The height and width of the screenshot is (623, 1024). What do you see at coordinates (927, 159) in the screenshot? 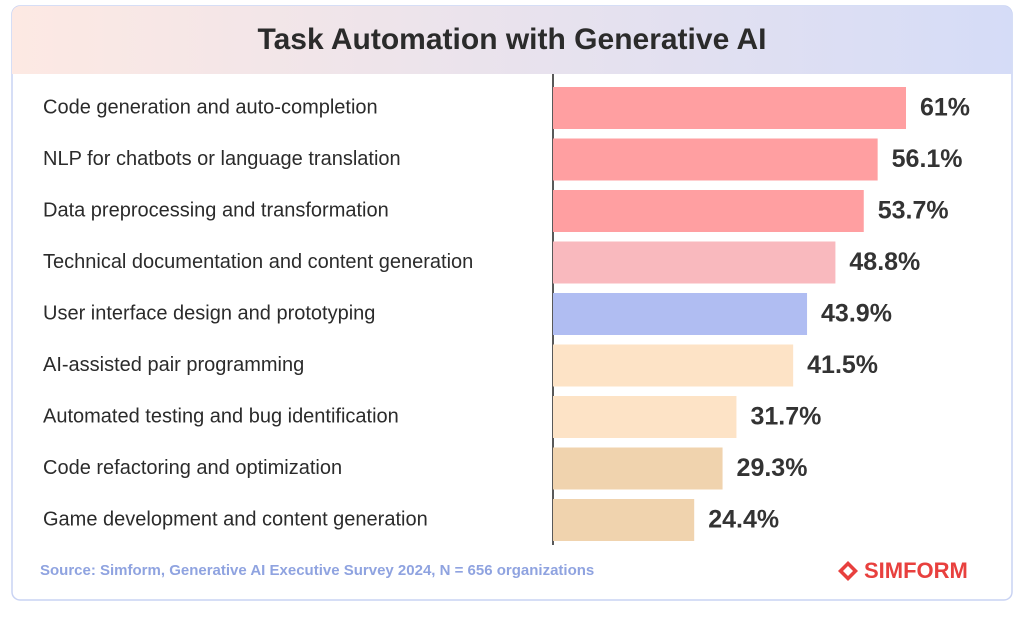
I see `value-label: 56.1%` at bounding box center [927, 159].